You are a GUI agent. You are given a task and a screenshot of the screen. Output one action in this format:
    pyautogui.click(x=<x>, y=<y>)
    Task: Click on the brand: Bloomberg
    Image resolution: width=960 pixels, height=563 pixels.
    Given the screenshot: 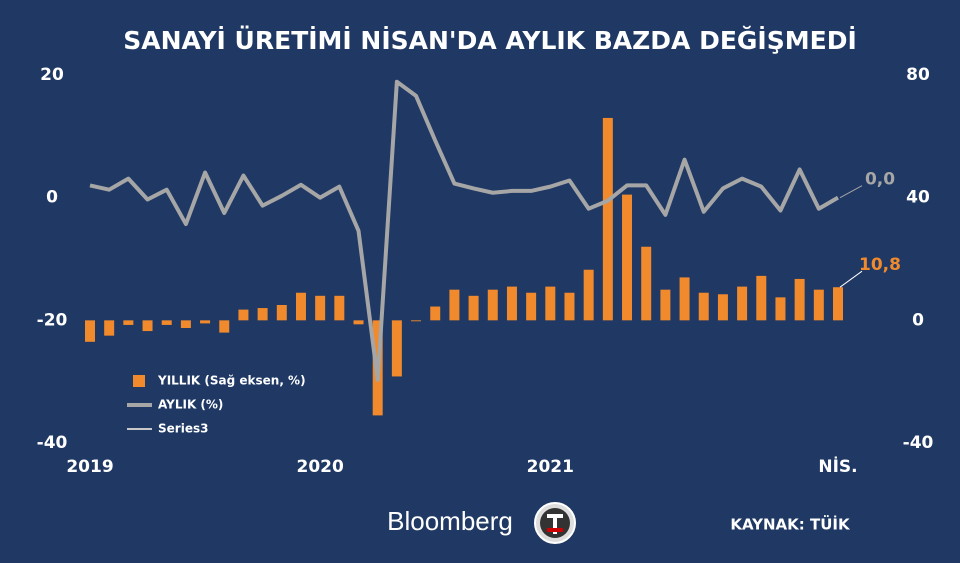 What is the action you would take?
    pyautogui.click(x=450, y=521)
    